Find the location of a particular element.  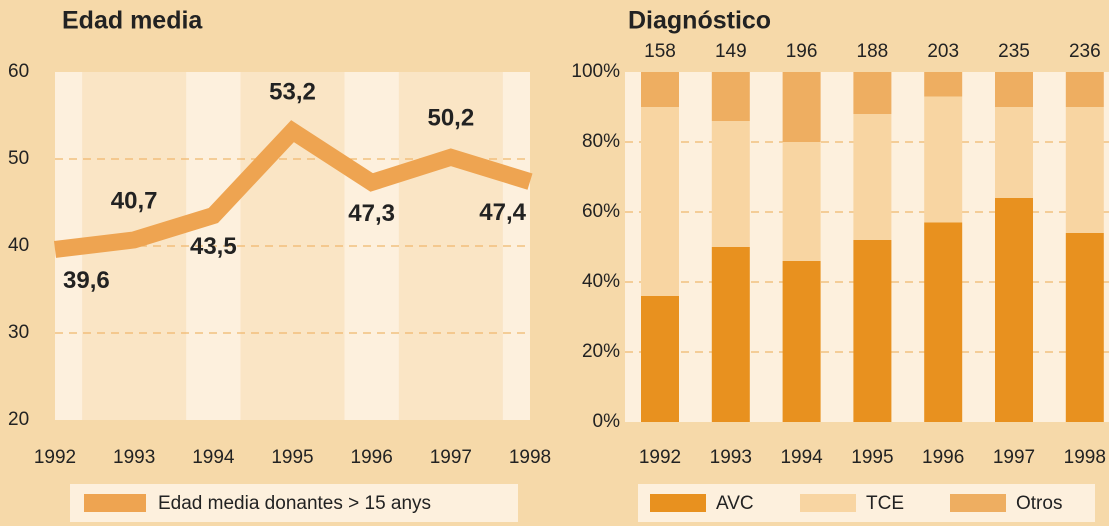

chart-title: Diagnóstico is located at coordinates (699, 21).